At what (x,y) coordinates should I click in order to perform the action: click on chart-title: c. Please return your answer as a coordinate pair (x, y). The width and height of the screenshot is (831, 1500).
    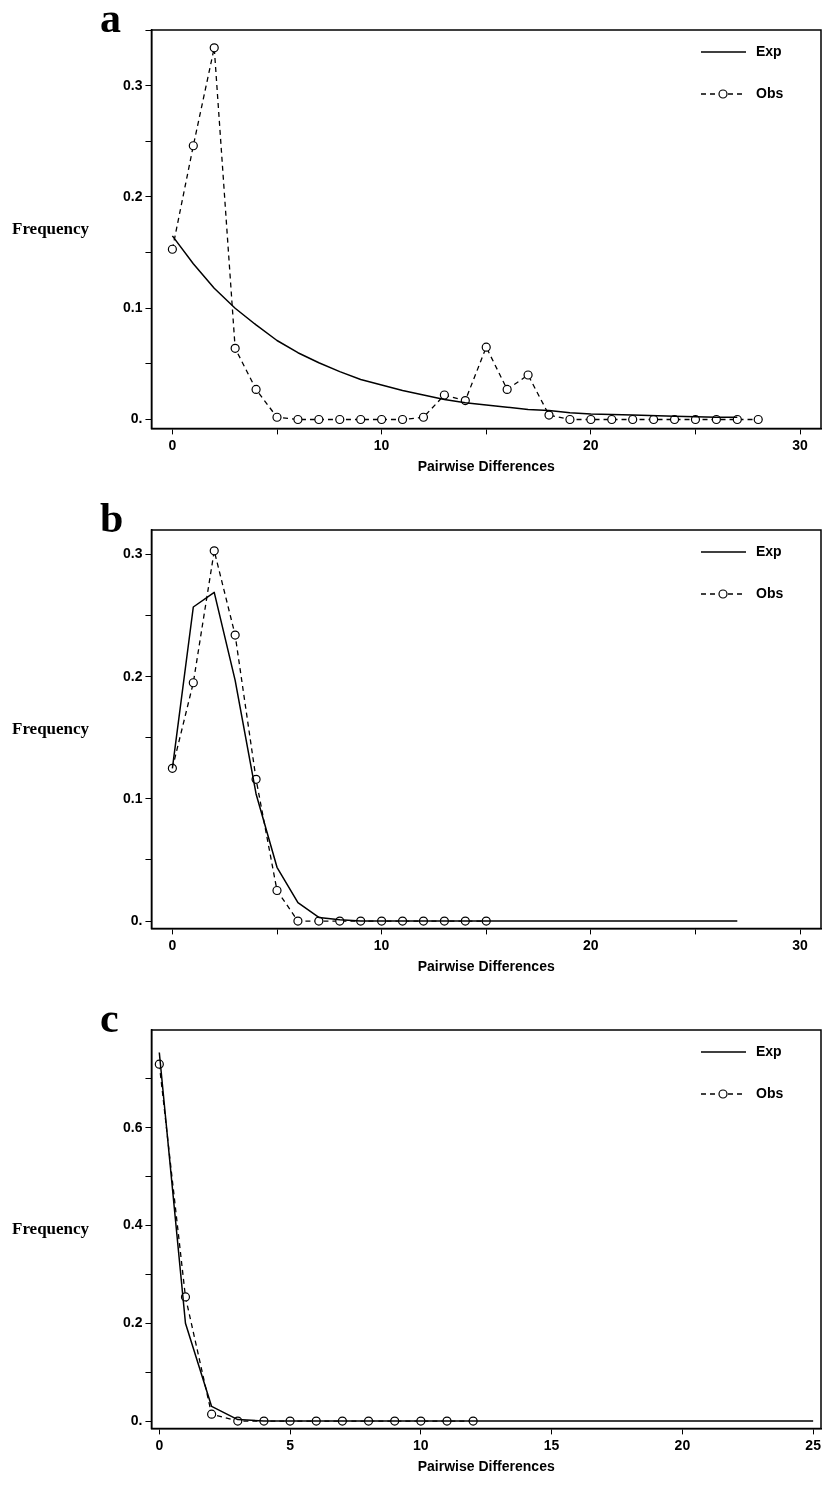
    Looking at the image, I should click on (109, 1017).